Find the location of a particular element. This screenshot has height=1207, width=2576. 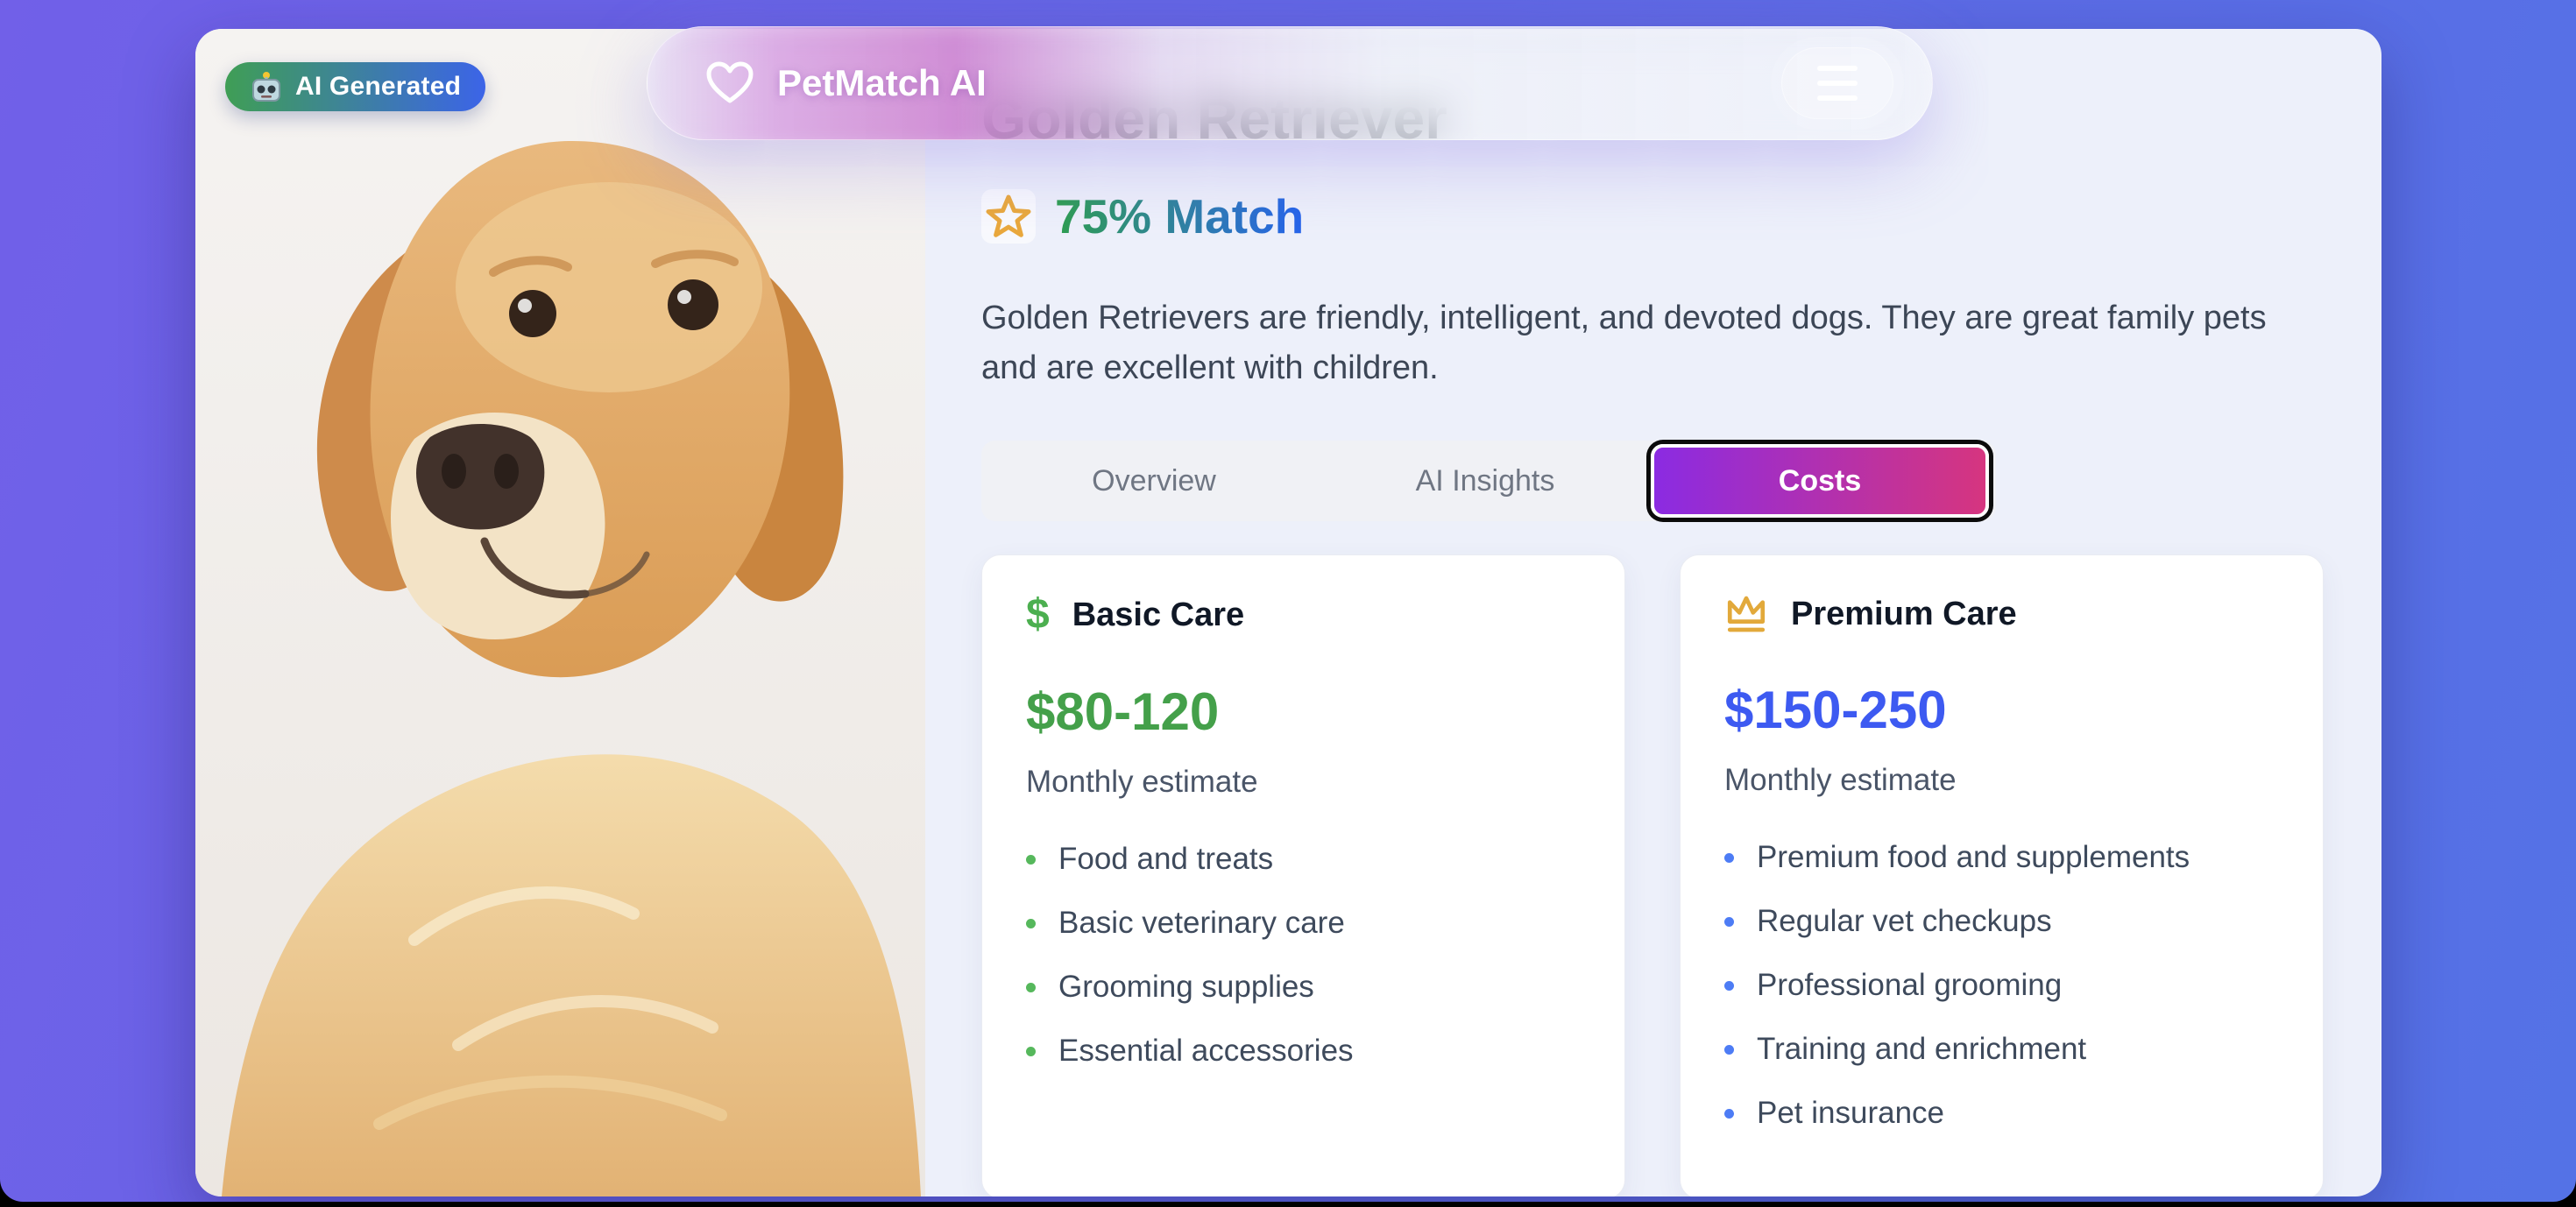

heart-outline-icon is located at coordinates (730, 82).